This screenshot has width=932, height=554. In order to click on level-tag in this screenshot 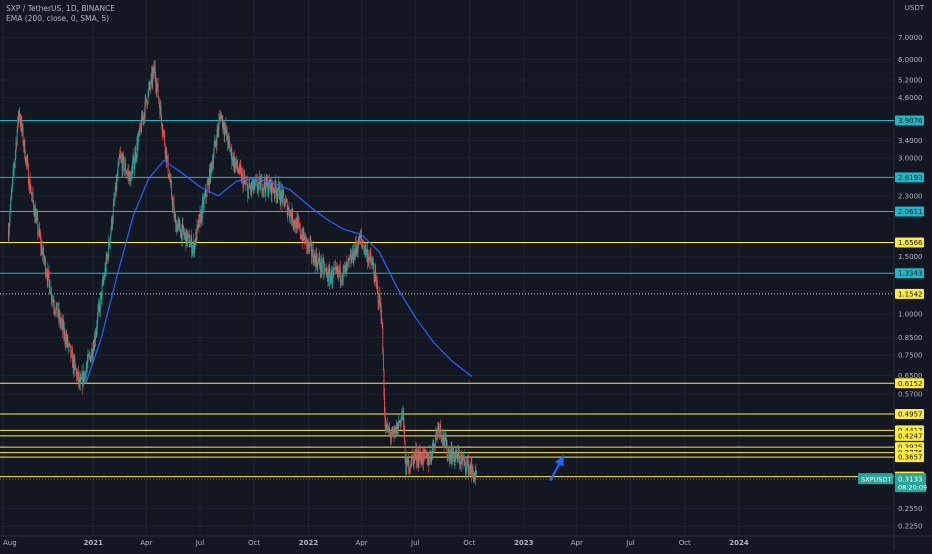, I will do `click(909, 457)`.